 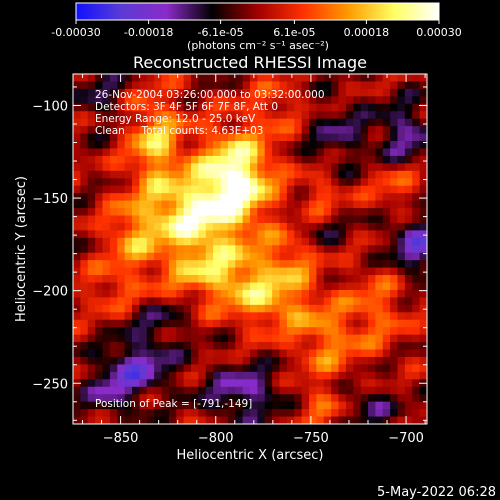 What do you see at coordinates (436, 492) in the screenshot?
I see `footer-date: 5-May-2022 06:28` at bounding box center [436, 492].